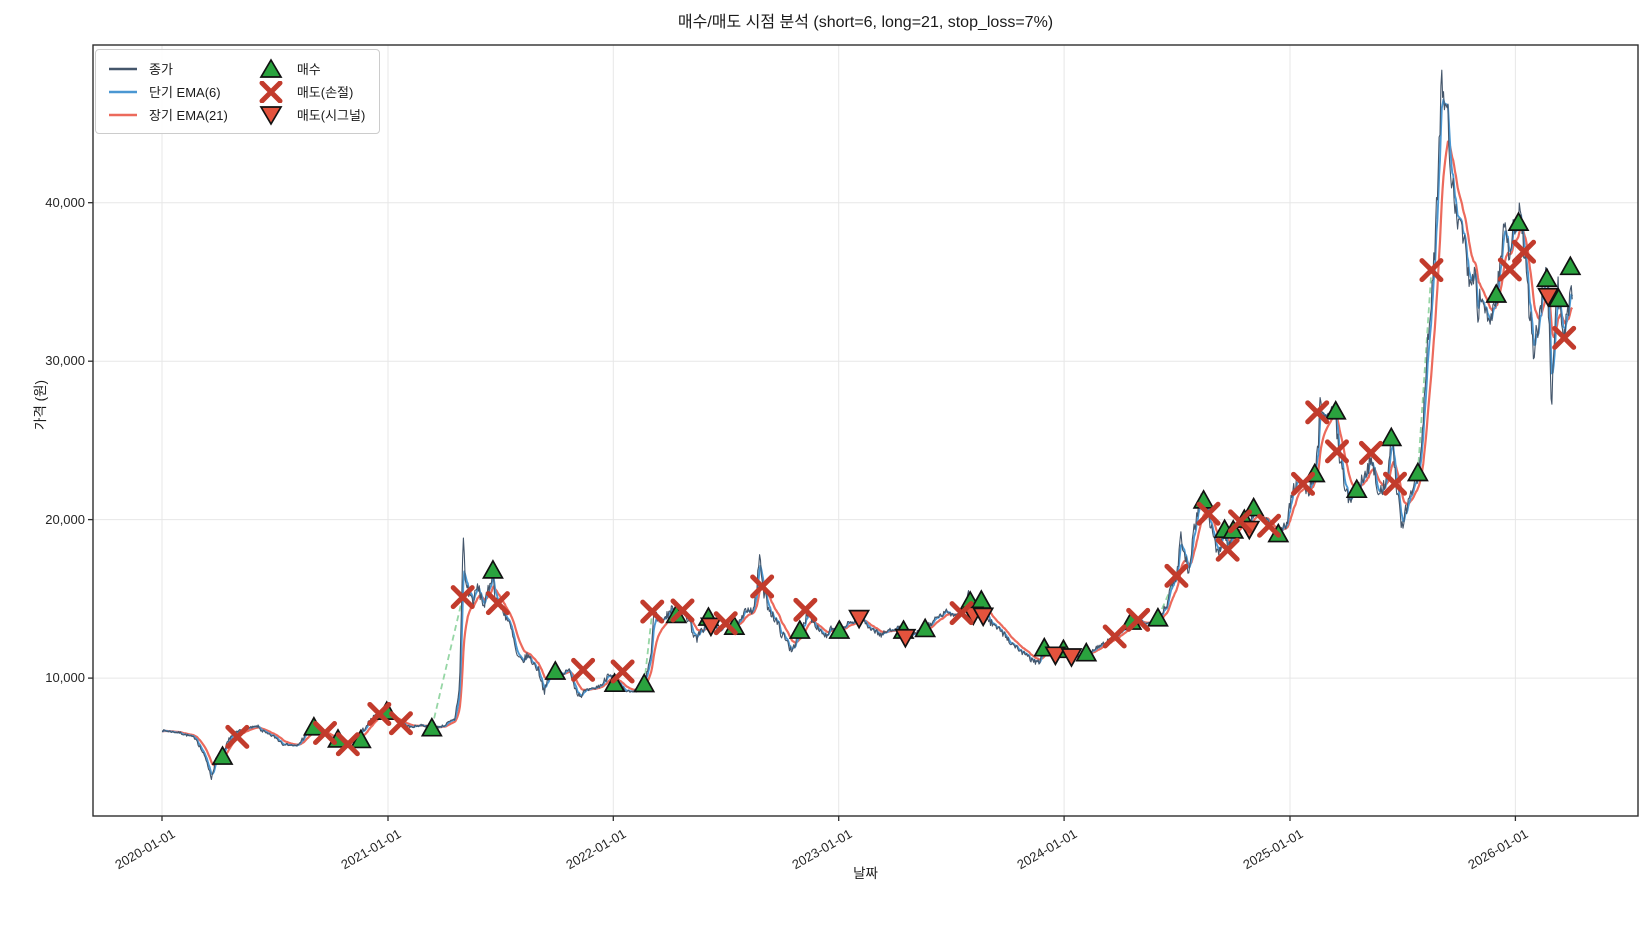  Describe the element at coordinates (271, 91) in the screenshot. I see `legend-stop-glyph` at that location.